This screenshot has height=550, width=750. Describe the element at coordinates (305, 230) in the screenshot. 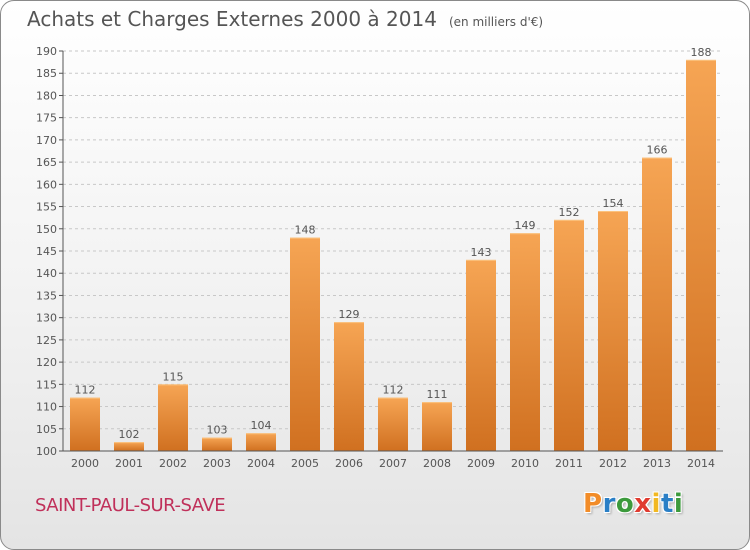

I see `value-label: 148` at that location.